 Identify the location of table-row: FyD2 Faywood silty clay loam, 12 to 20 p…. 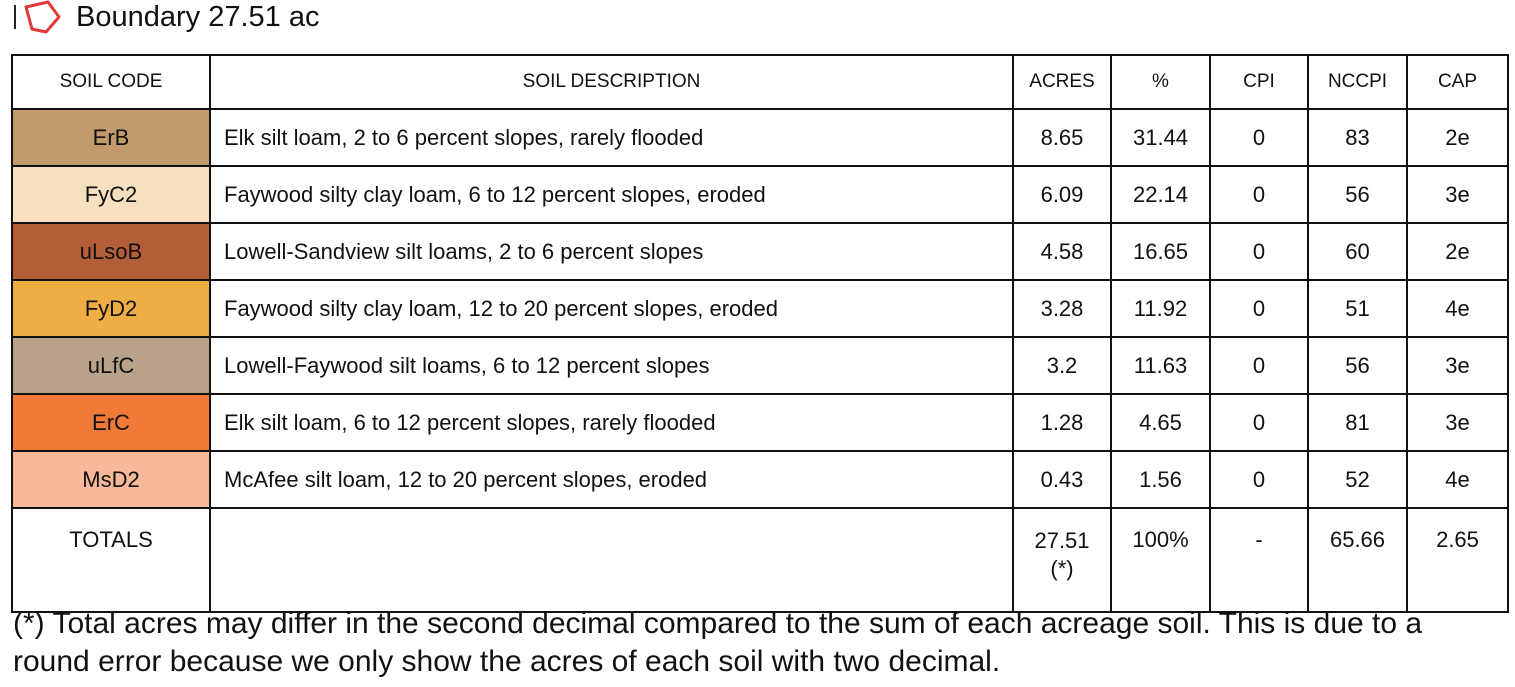
(760, 308).